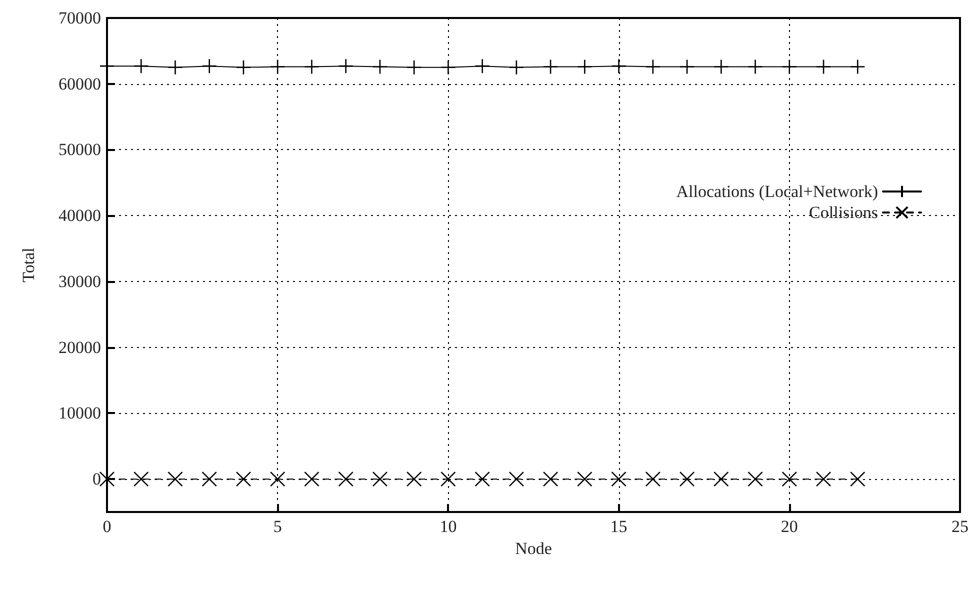 Image resolution: width=979 pixels, height=591 pixels. What do you see at coordinates (277, 526) in the screenshot?
I see `x-tick-label: 5` at bounding box center [277, 526].